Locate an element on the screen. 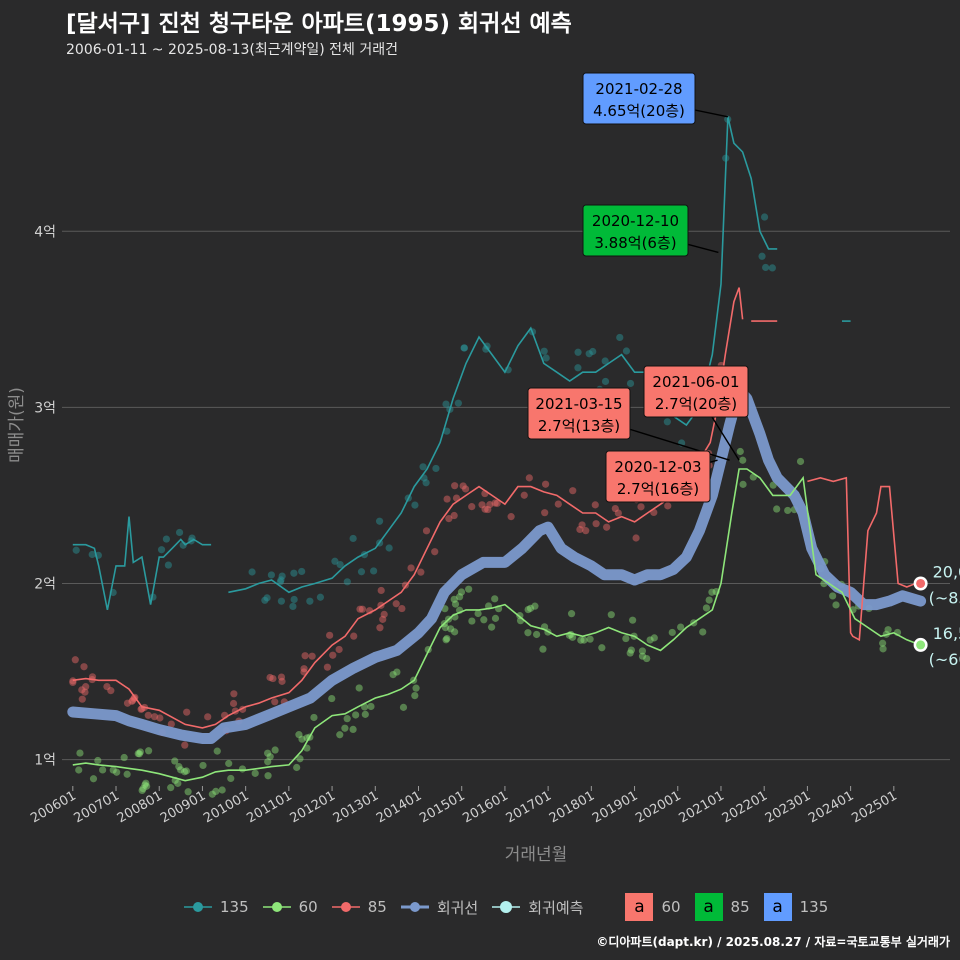 This screenshot has height=960, width=960. annotation-box is located at coordinates (658, 476).